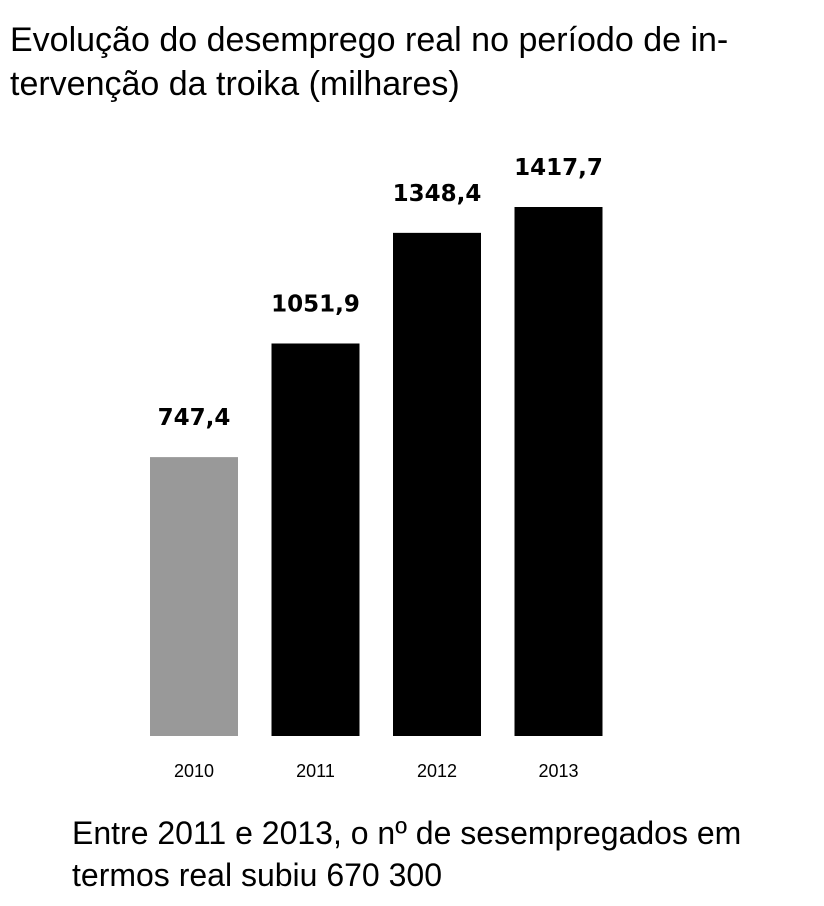  What do you see at coordinates (194, 596) in the screenshot?
I see `bar-2010` at bounding box center [194, 596].